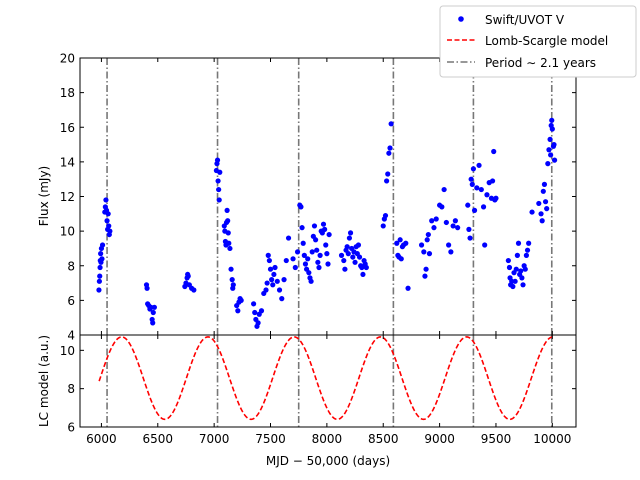 The width and height of the screenshot is (640, 480). Describe the element at coordinates (44, 196) in the screenshot. I see `flux-y-axis-label: Flux (mJy)` at that location.